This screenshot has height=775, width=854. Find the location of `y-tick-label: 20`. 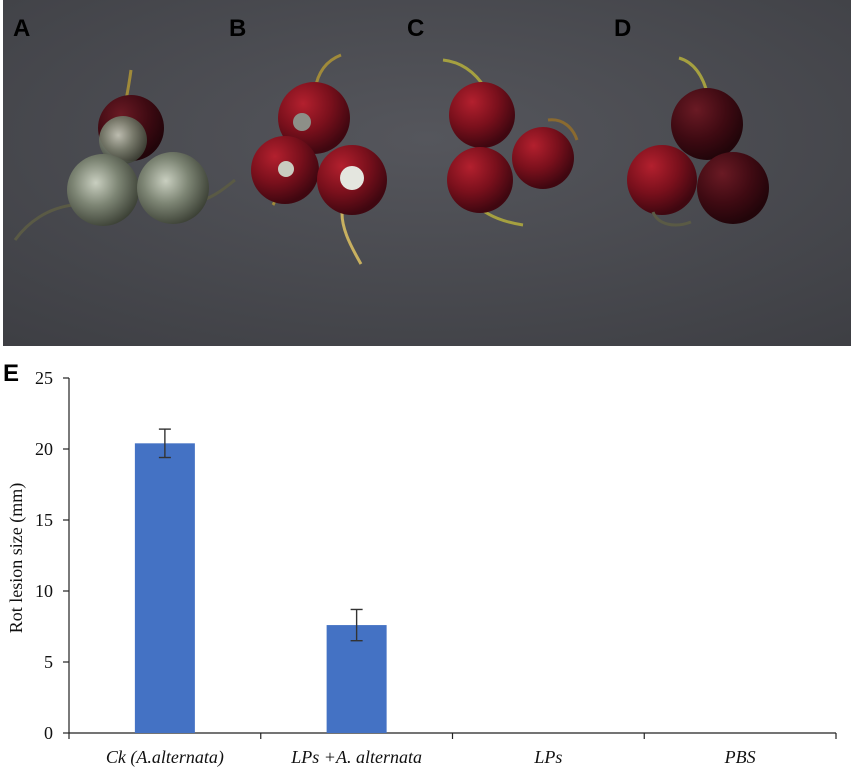

y-tick-label: 20 is located at coordinates (44, 449).